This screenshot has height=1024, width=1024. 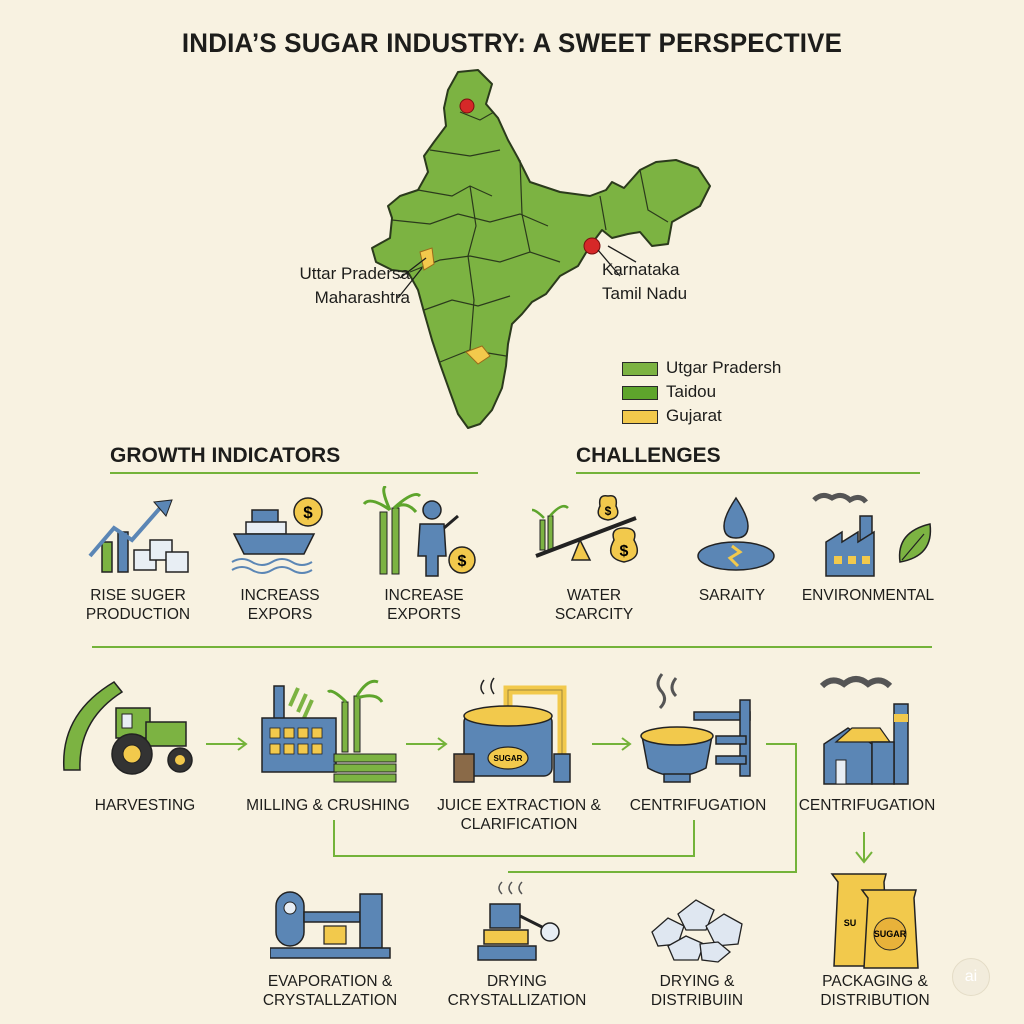 I want to click on growth-section-title: GROWTH INDICATORS, so click(x=225, y=455).